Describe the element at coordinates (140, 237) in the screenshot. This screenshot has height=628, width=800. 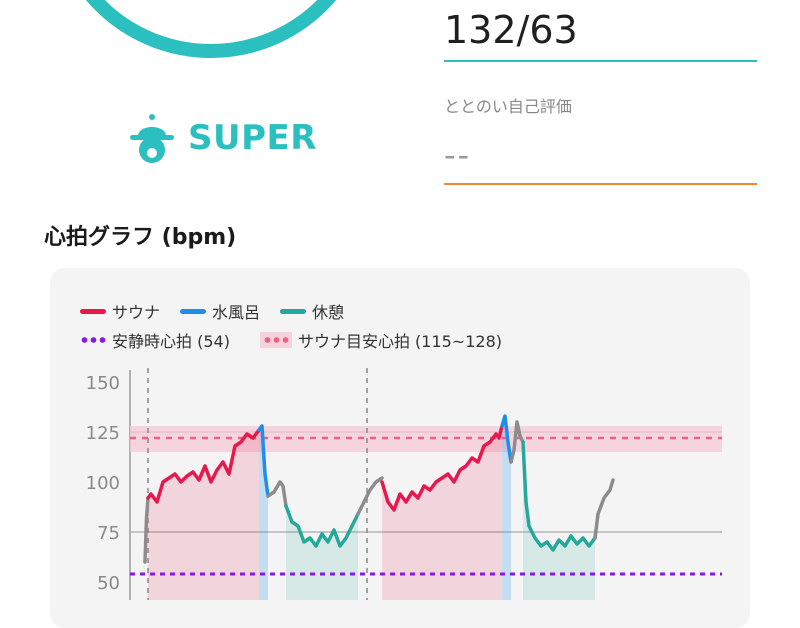
I see `section-title: 心拍グラフ (bpm)` at that location.